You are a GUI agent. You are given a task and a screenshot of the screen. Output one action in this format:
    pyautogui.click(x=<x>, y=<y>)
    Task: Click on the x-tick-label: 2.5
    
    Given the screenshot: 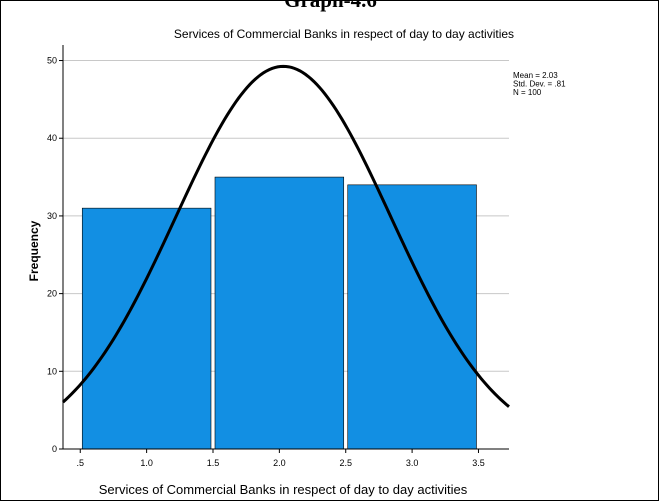 What is the action you would take?
    pyautogui.click(x=345, y=463)
    